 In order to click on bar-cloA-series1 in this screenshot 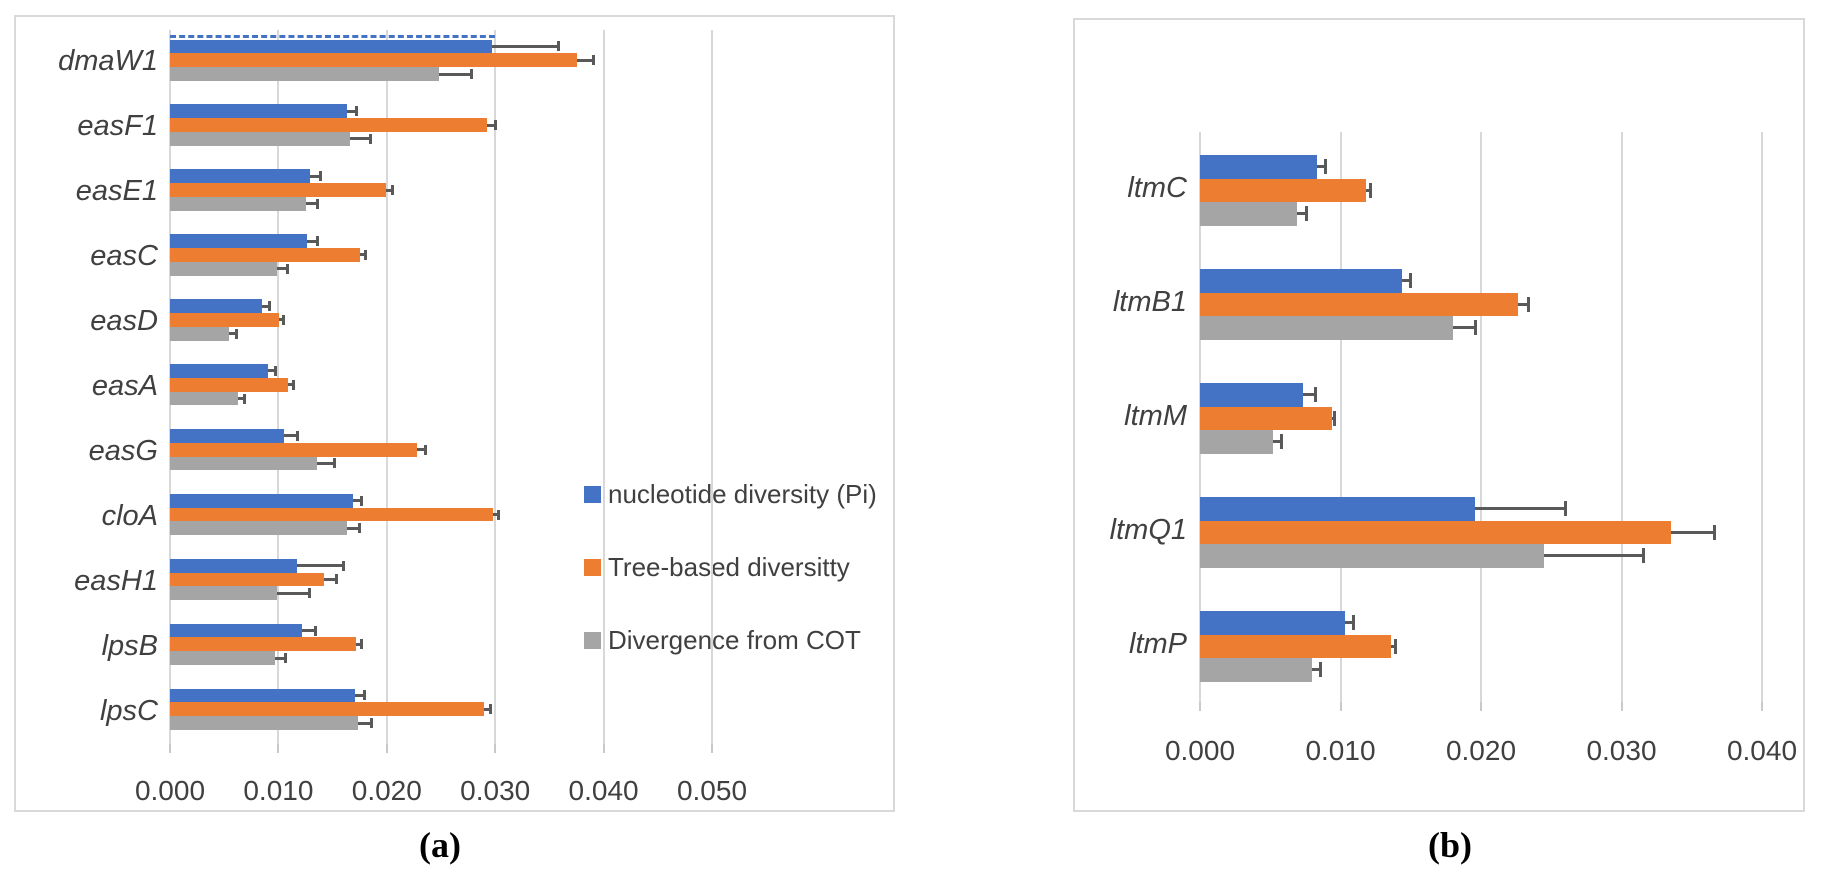, I will do `click(332, 514)`.